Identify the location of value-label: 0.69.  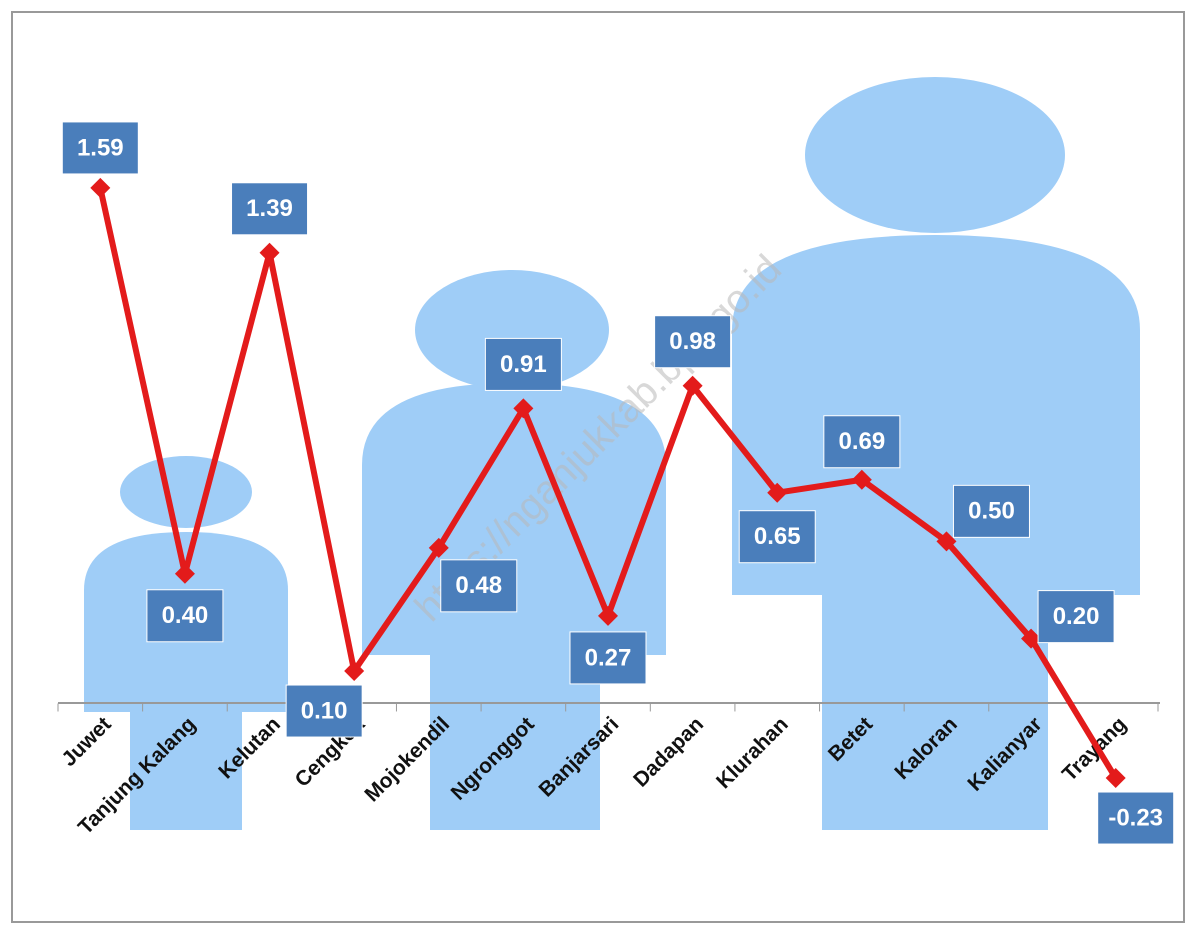
(861, 441).